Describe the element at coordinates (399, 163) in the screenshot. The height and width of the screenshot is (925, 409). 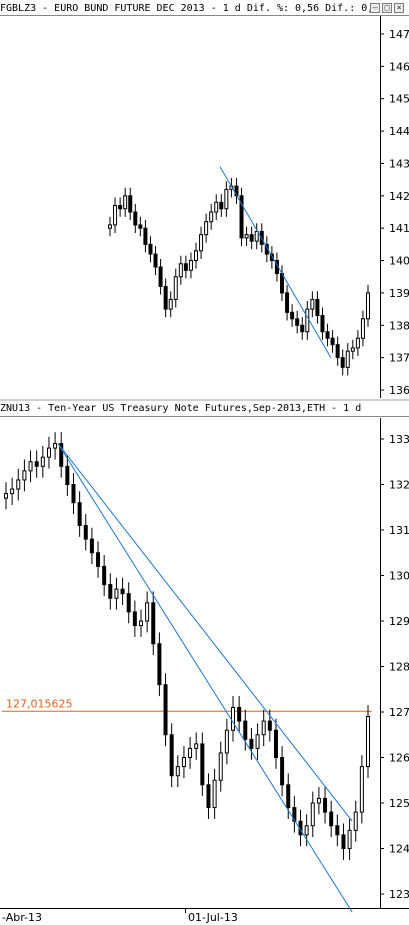
I see `y-tick-label: 143` at that location.